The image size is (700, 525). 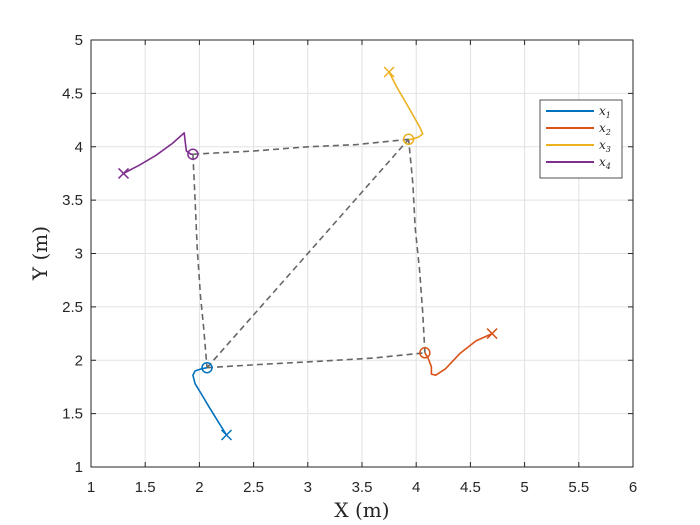 I want to click on y-tick-label: 4, so click(x=79, y=147).